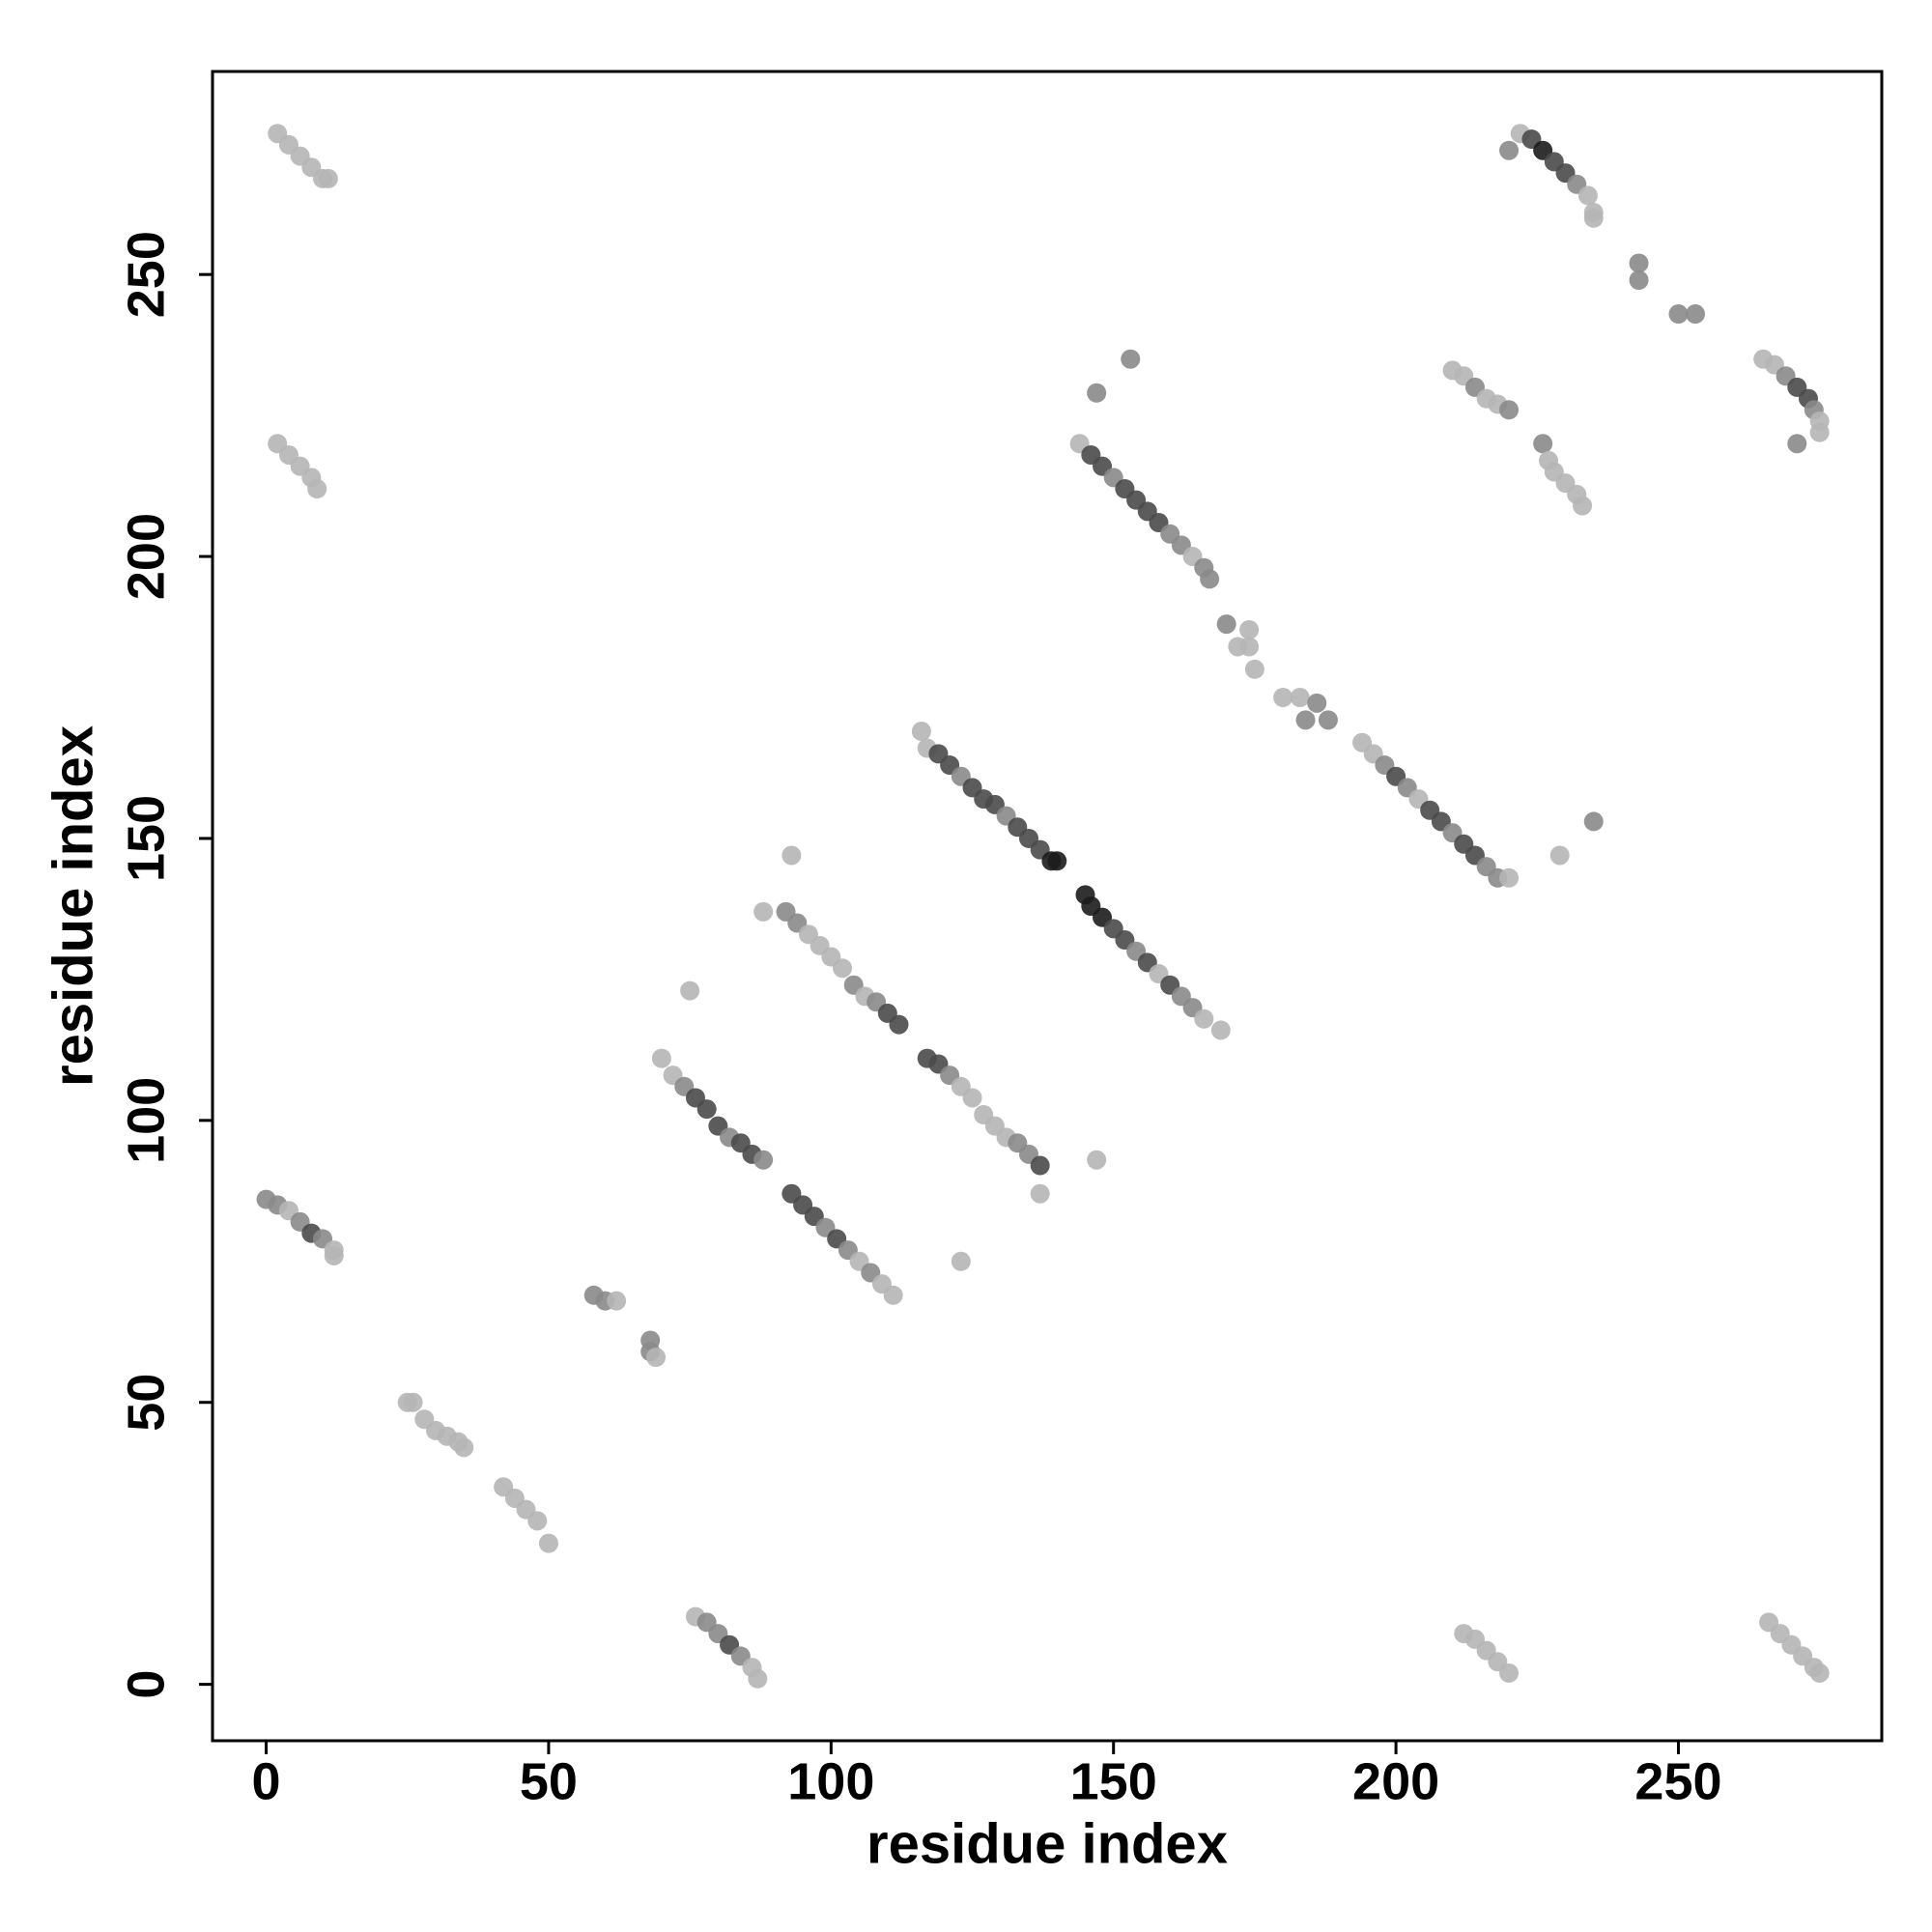  Describe the element at coordinates (1047, 1843) in the screenshot. I see `x-axis-label: residue index` at that location.